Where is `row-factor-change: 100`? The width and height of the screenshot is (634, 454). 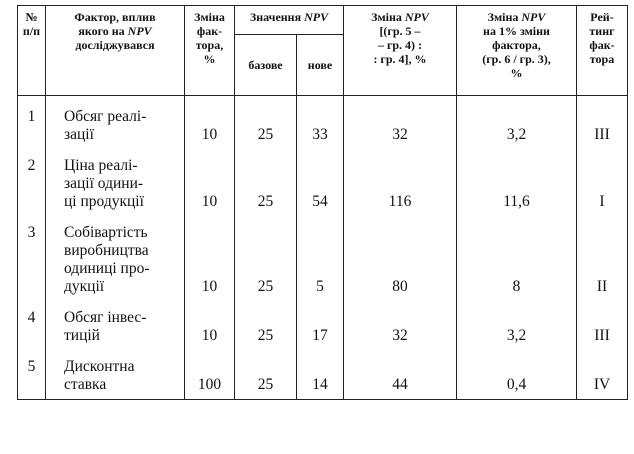 row-factor-change: 100 is located at coordinates (209, 375).